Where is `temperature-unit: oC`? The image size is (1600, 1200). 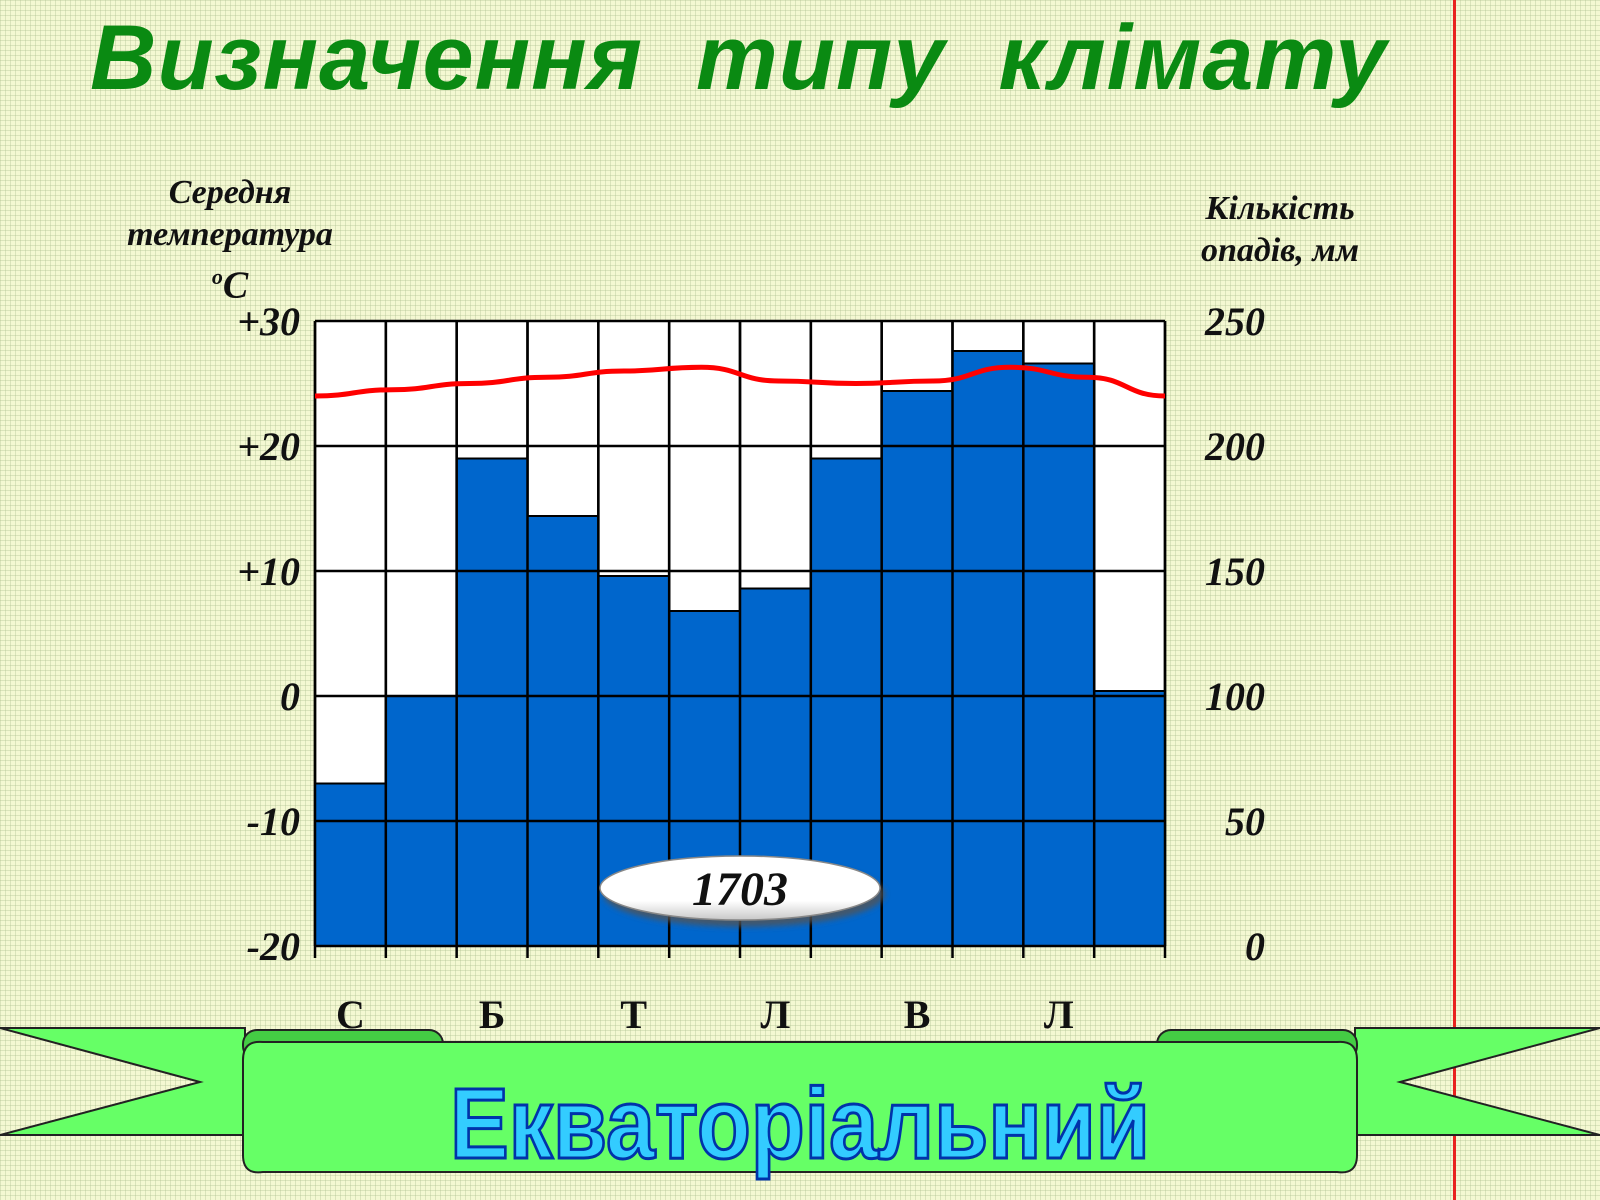 temperature-unit: oC is located at coordinates (230, 285).